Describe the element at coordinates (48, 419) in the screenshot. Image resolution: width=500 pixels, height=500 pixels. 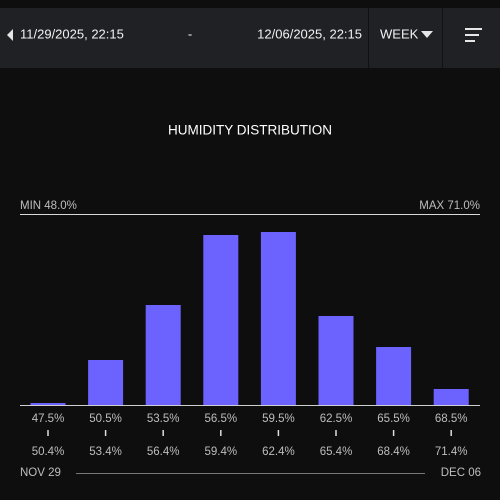
I see `bin-low-label: 47.5%` at that location.